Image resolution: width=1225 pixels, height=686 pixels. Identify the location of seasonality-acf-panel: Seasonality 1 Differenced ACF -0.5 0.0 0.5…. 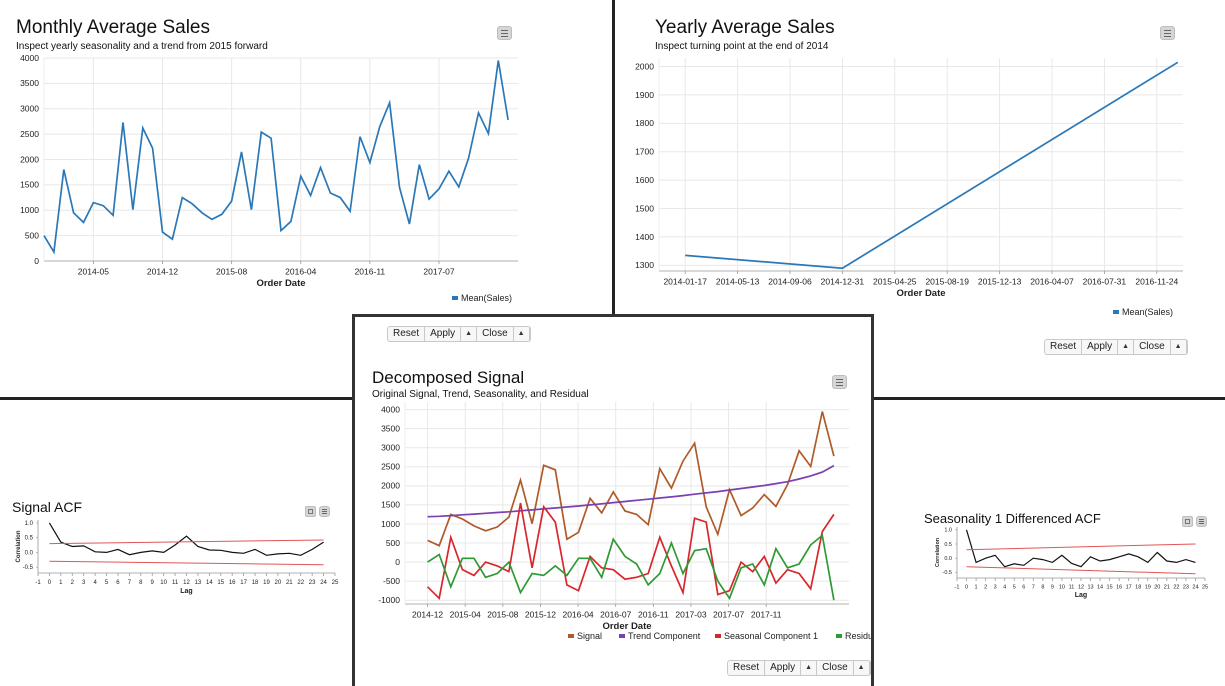
(1049, 543).